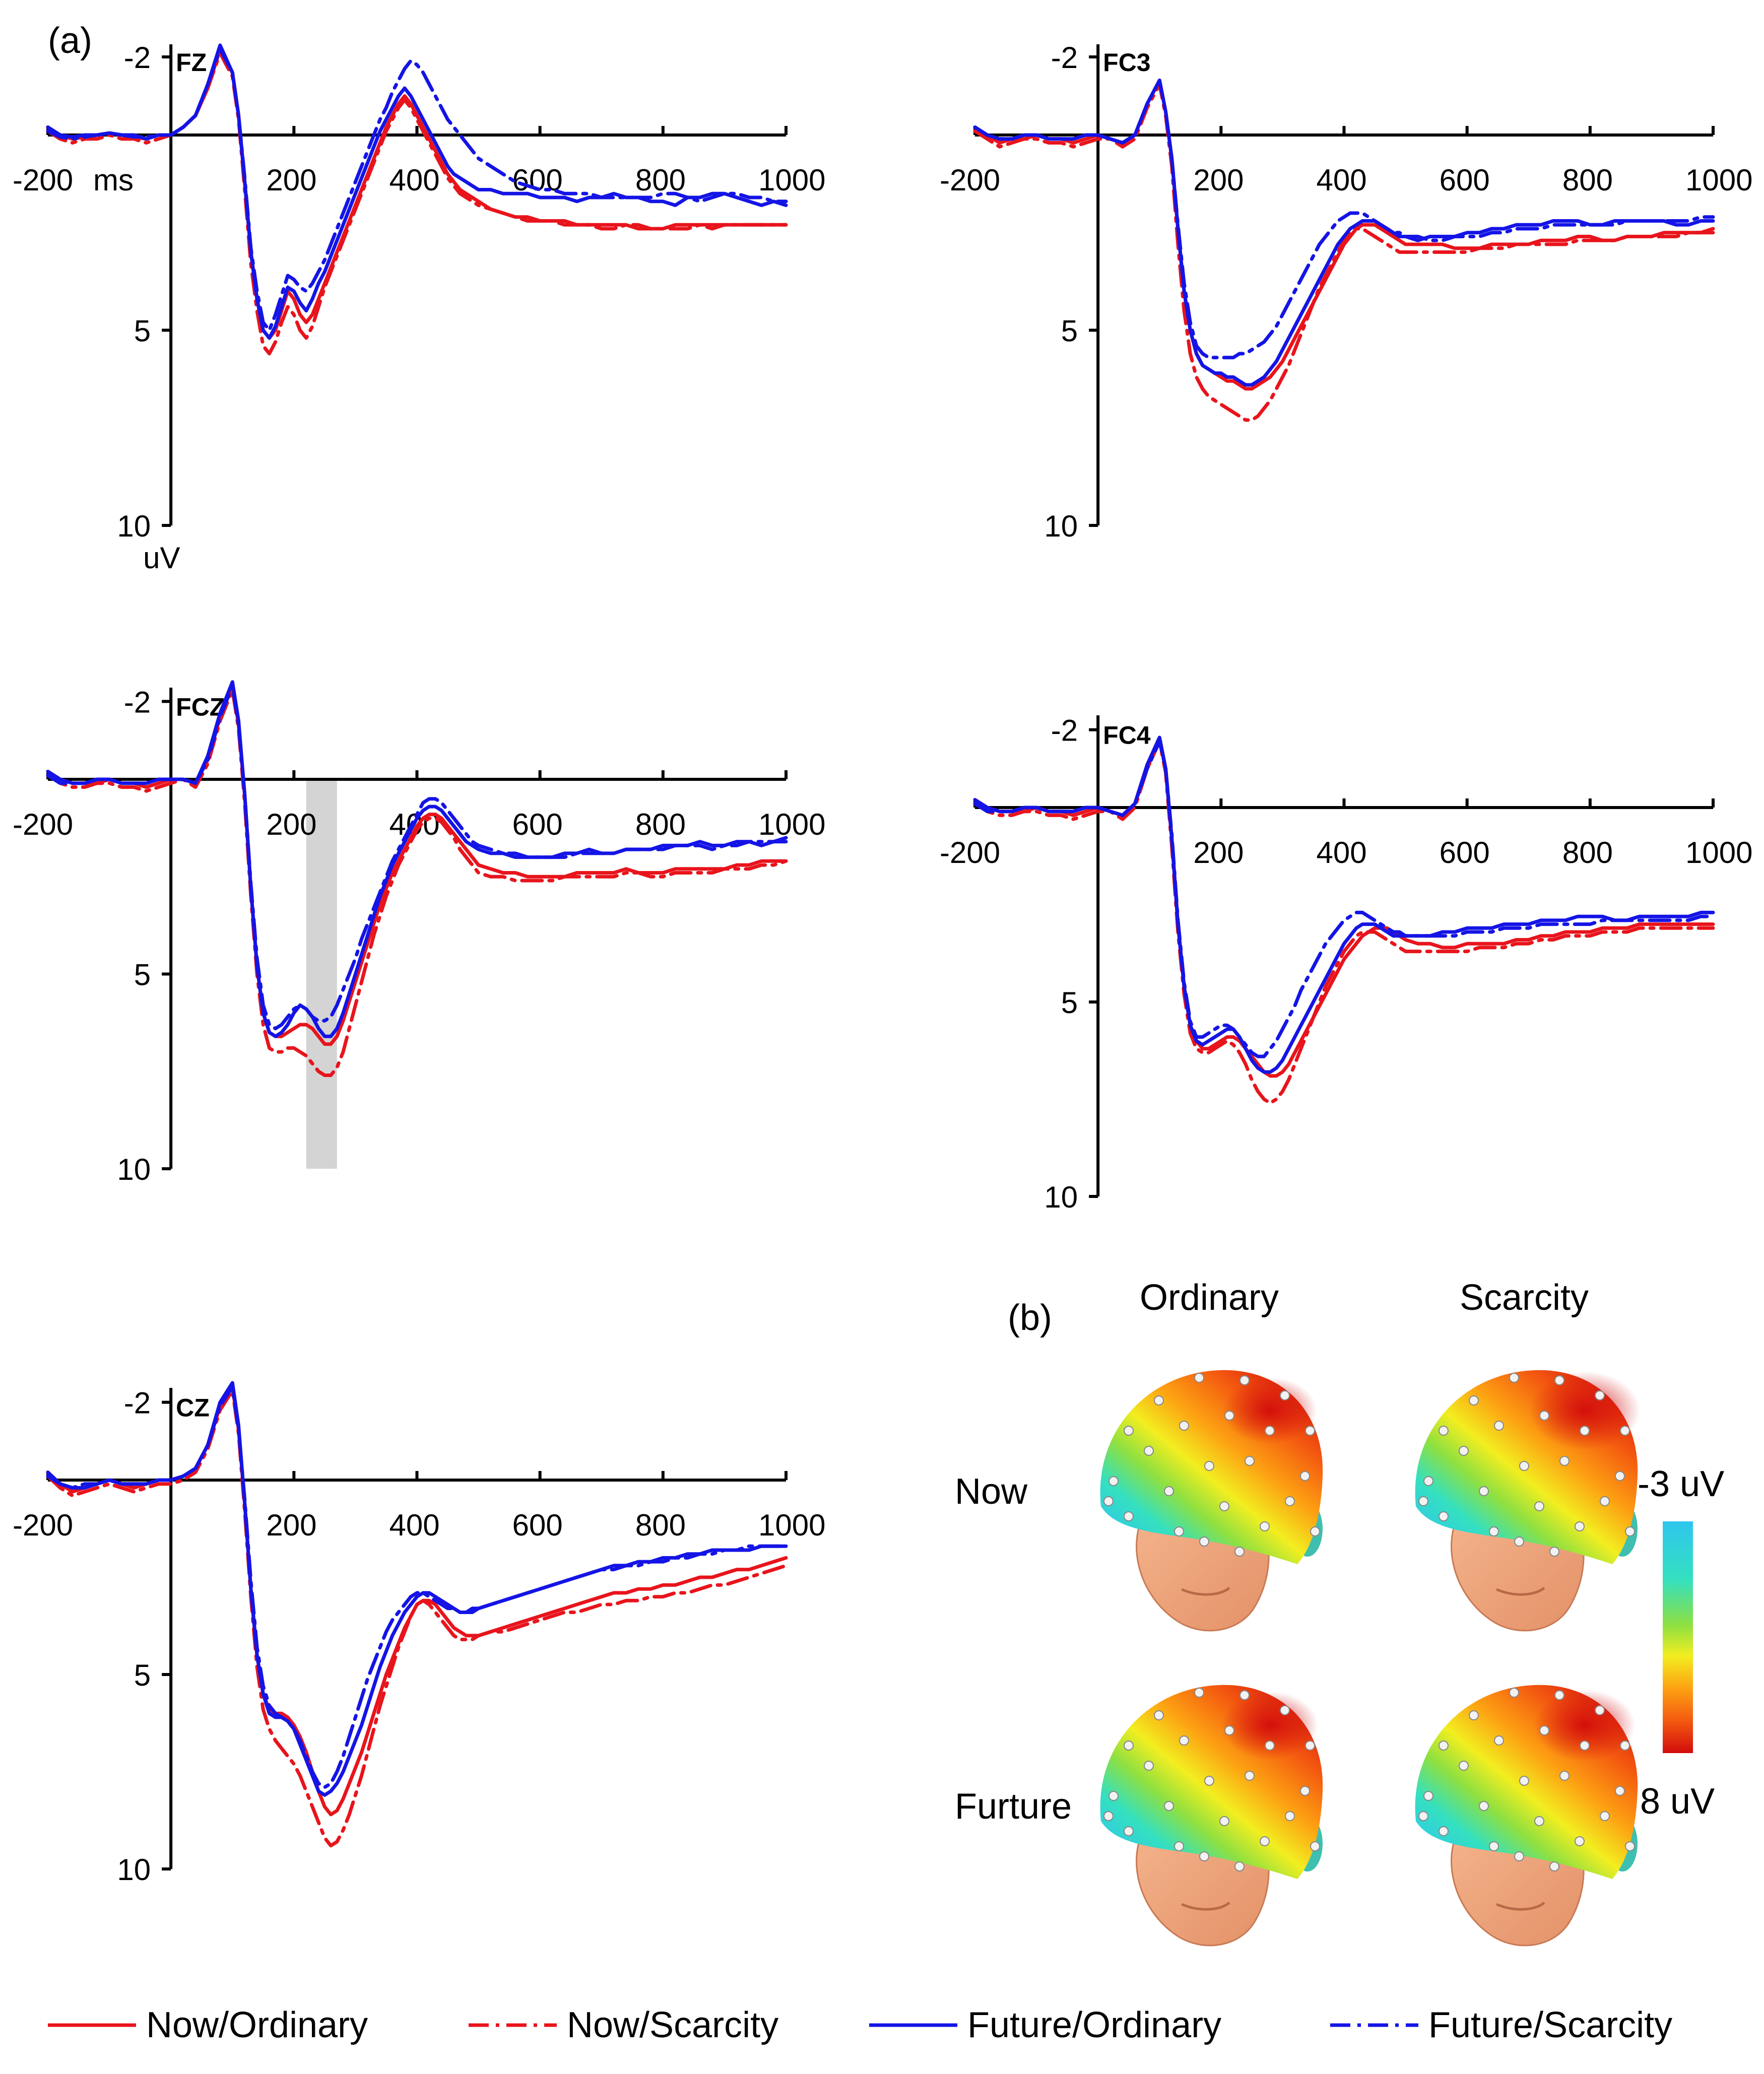 The image size is (1764, 2074). I want to click on topo-col-scarcity: Scarcity, so click(1524, 1298).